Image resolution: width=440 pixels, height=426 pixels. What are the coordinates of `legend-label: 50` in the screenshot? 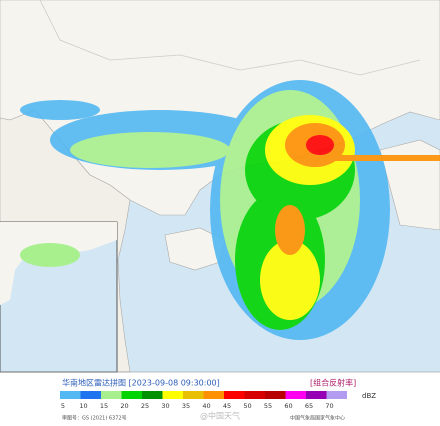 It's located at (247, 406).